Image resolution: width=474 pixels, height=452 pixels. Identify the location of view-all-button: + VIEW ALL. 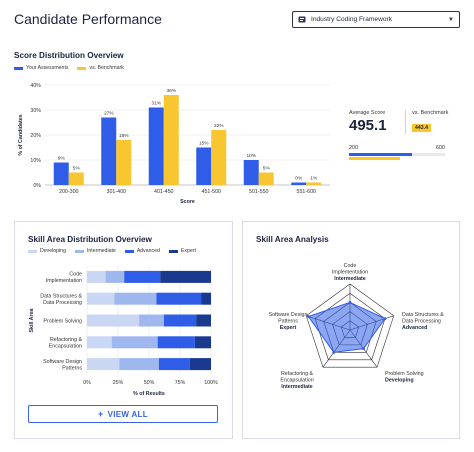
(123, 414).